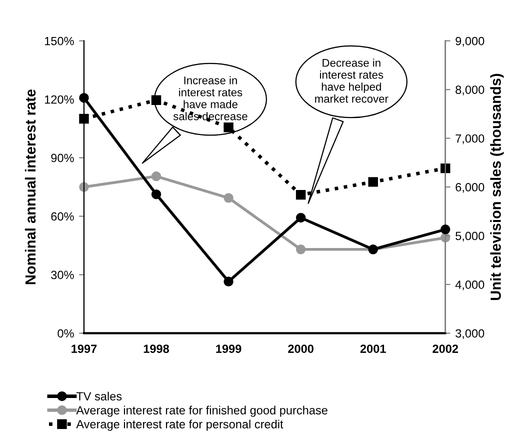 Image resolution: width=509 pixels, height=439 pixels. What do you see at coordinates (180, 425) in the screenshot?
I see `legend-label: Average interest rate for personal credit` at bounding box center [180, 425].